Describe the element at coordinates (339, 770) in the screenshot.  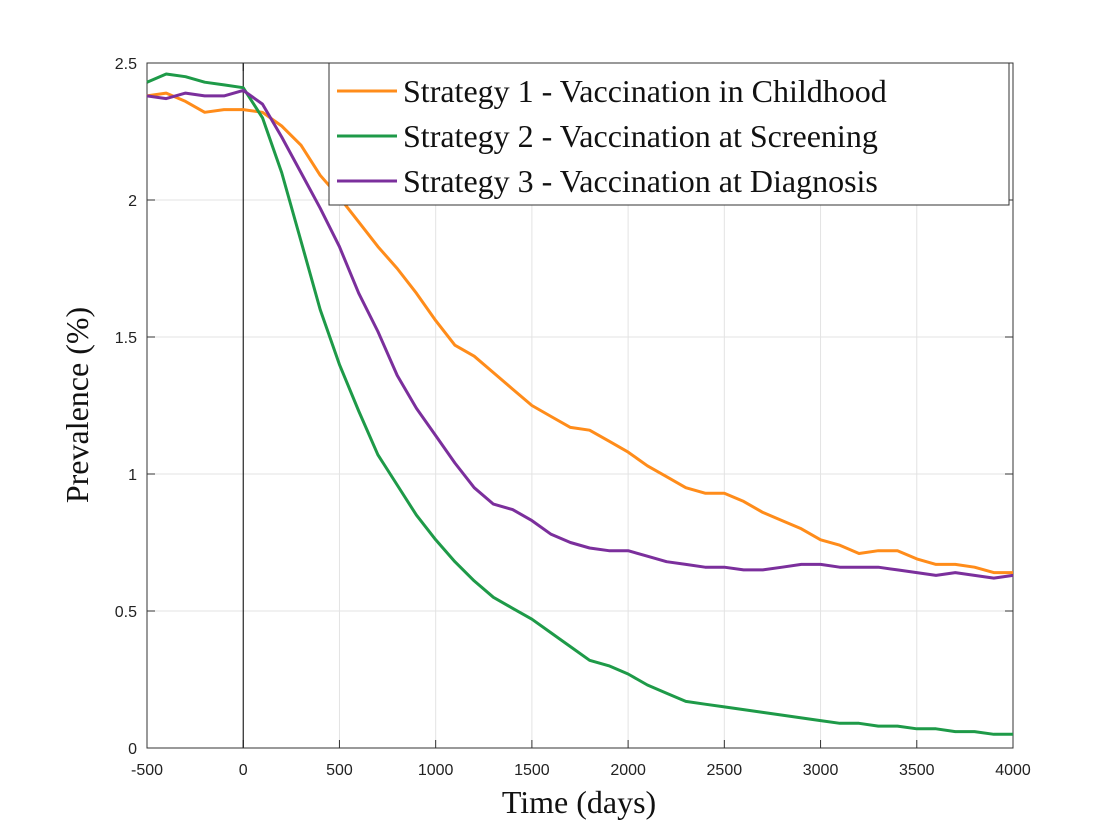
I see `x-tick-label: 500` at that location.